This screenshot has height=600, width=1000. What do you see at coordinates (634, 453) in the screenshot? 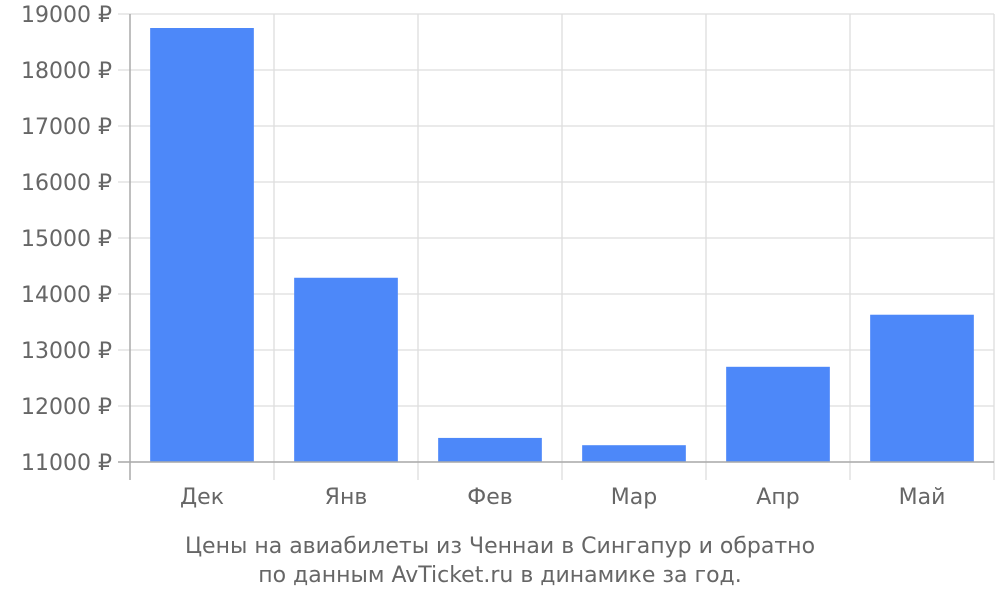
I see `bar-Мар` at bounding box center [634, 453].